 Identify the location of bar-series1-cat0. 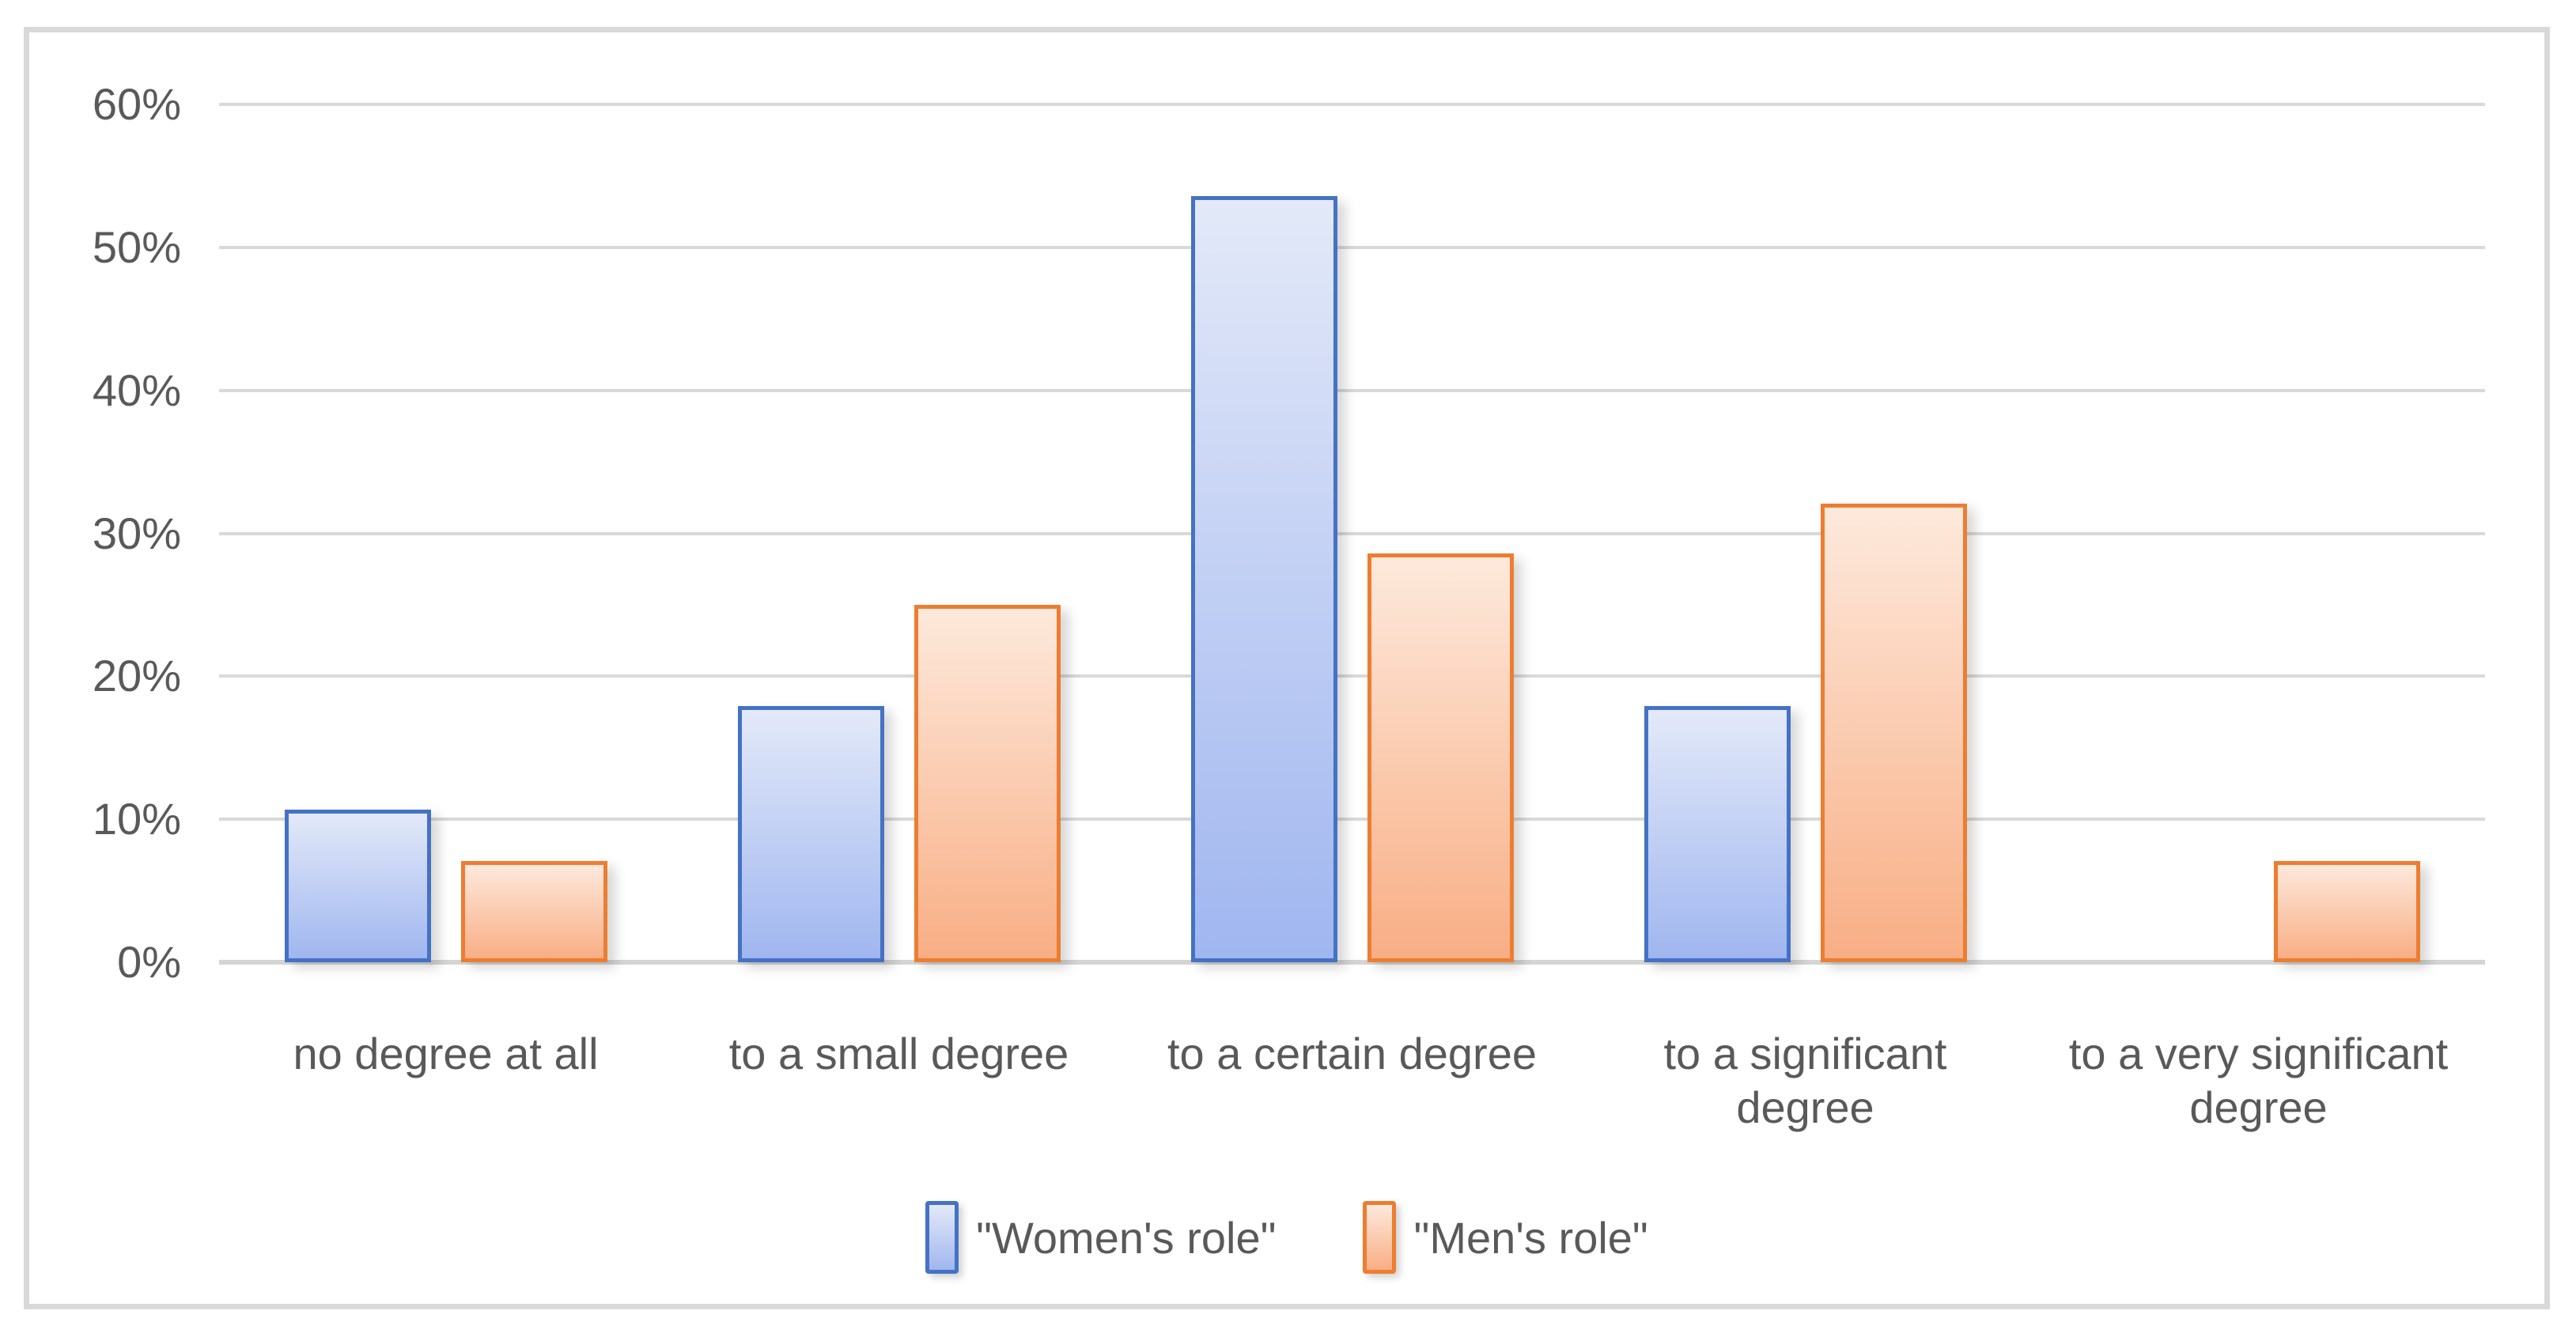
(533, 912).